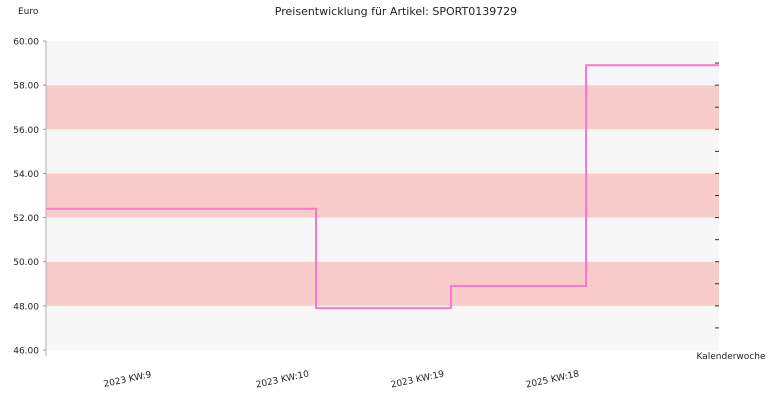 The image size is (770, 400). What do you see at coordinates (128, 380) in the screenshot?
I see `x-tick-label: 2023 KW:9` at bounding box center [128, 380].